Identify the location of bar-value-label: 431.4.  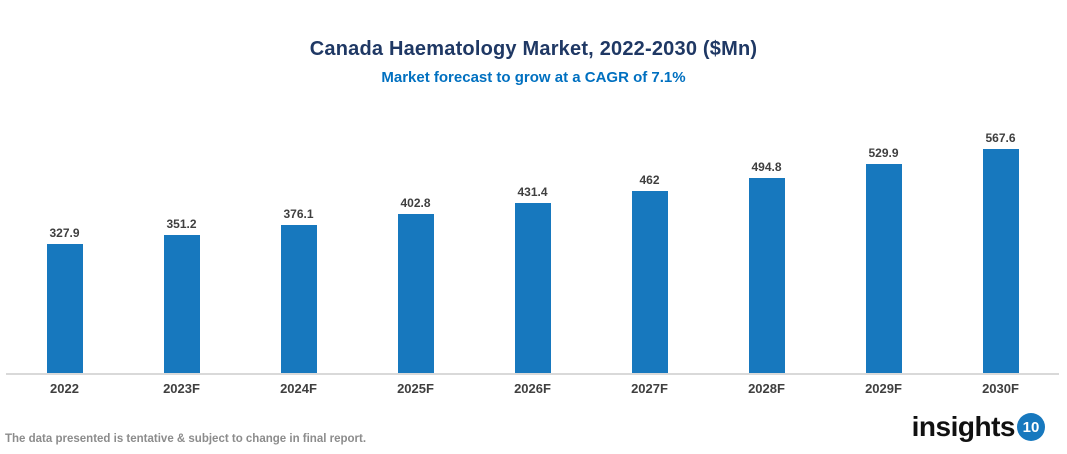
(532, 192).